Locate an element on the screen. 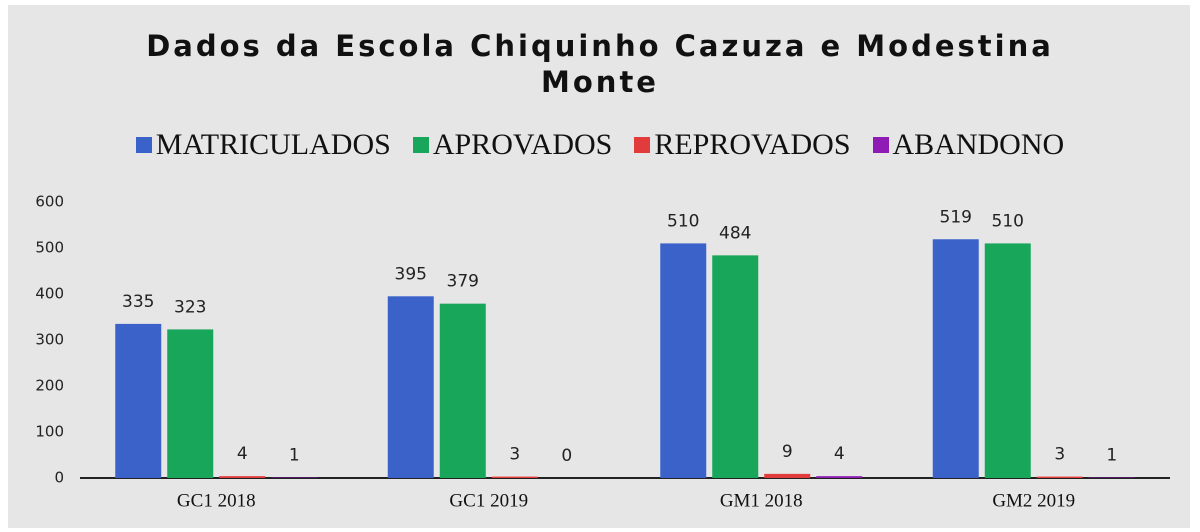 Image resolution: width=1200 pixels, height=532 pixels. legend-entry: ABANDONO is located at coordinates (968, 145).